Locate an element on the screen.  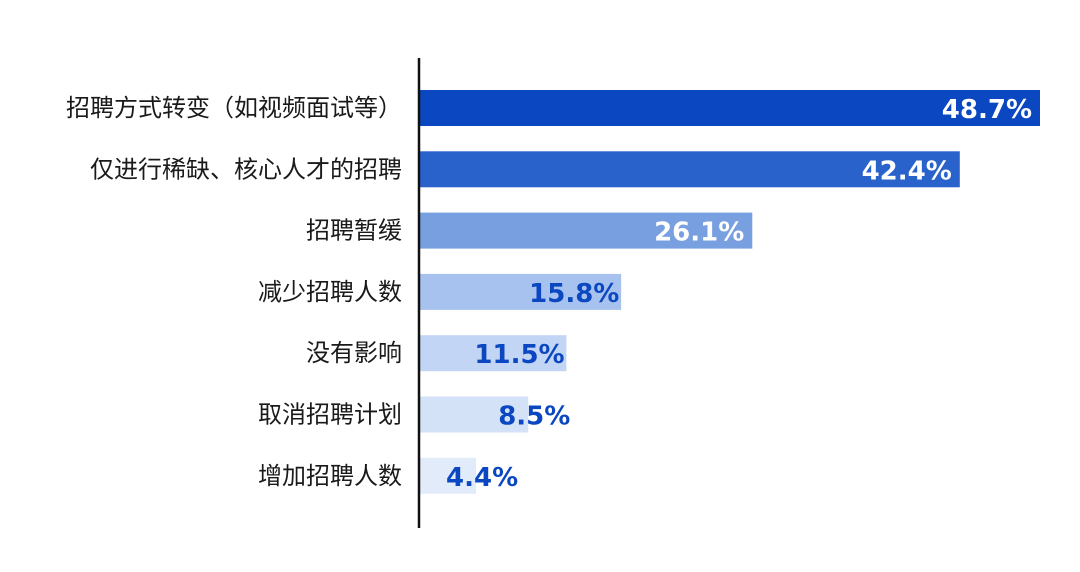
value-label-6: 8.5% is located at coordinates (534, 417).